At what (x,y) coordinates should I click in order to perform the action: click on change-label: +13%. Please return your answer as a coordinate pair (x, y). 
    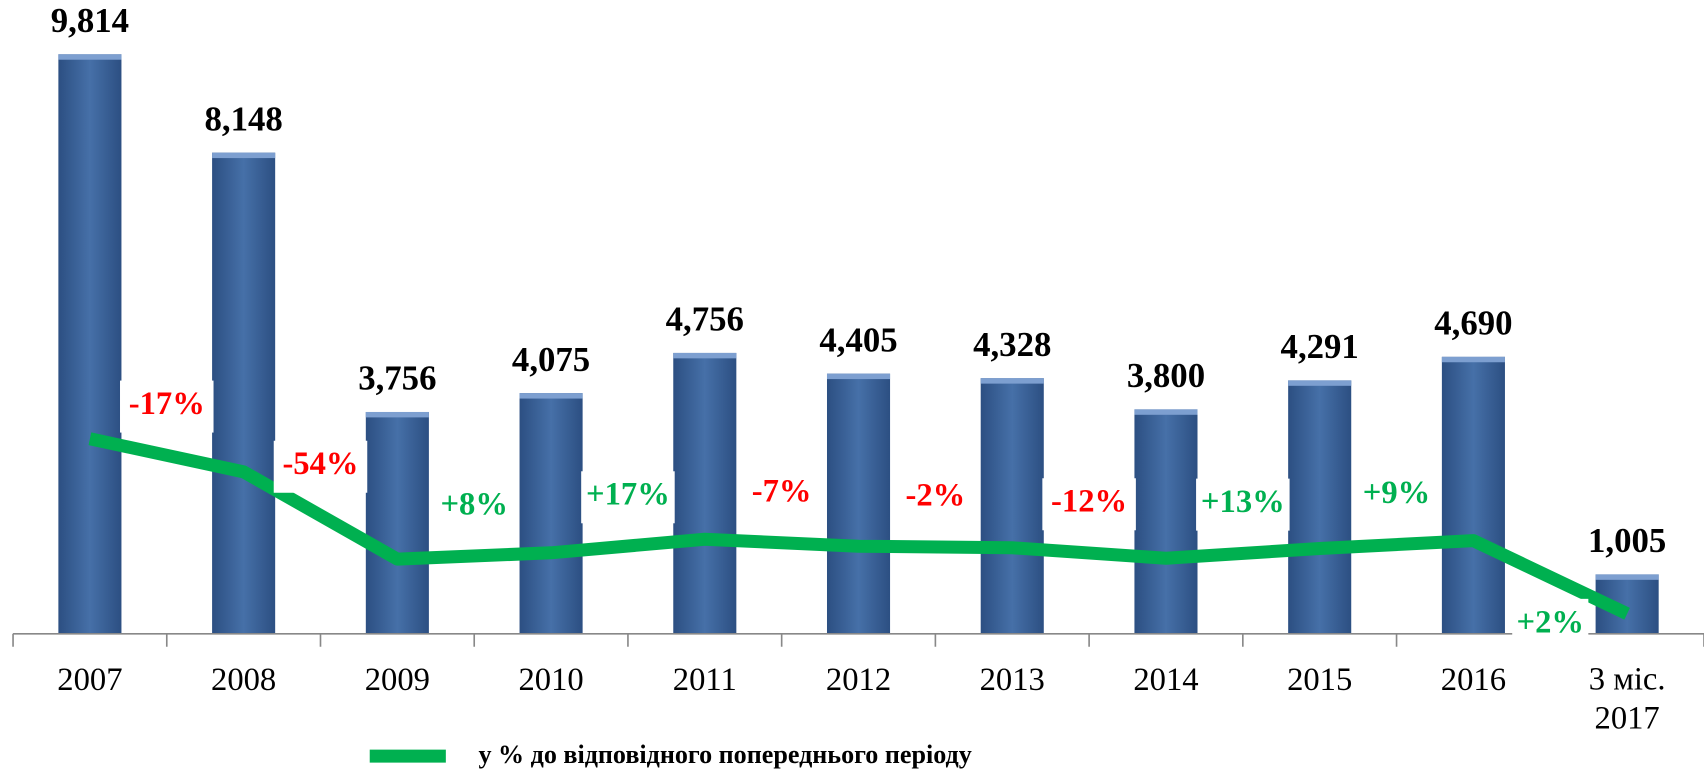
    Looking at the image, I should click on (1243, 502).